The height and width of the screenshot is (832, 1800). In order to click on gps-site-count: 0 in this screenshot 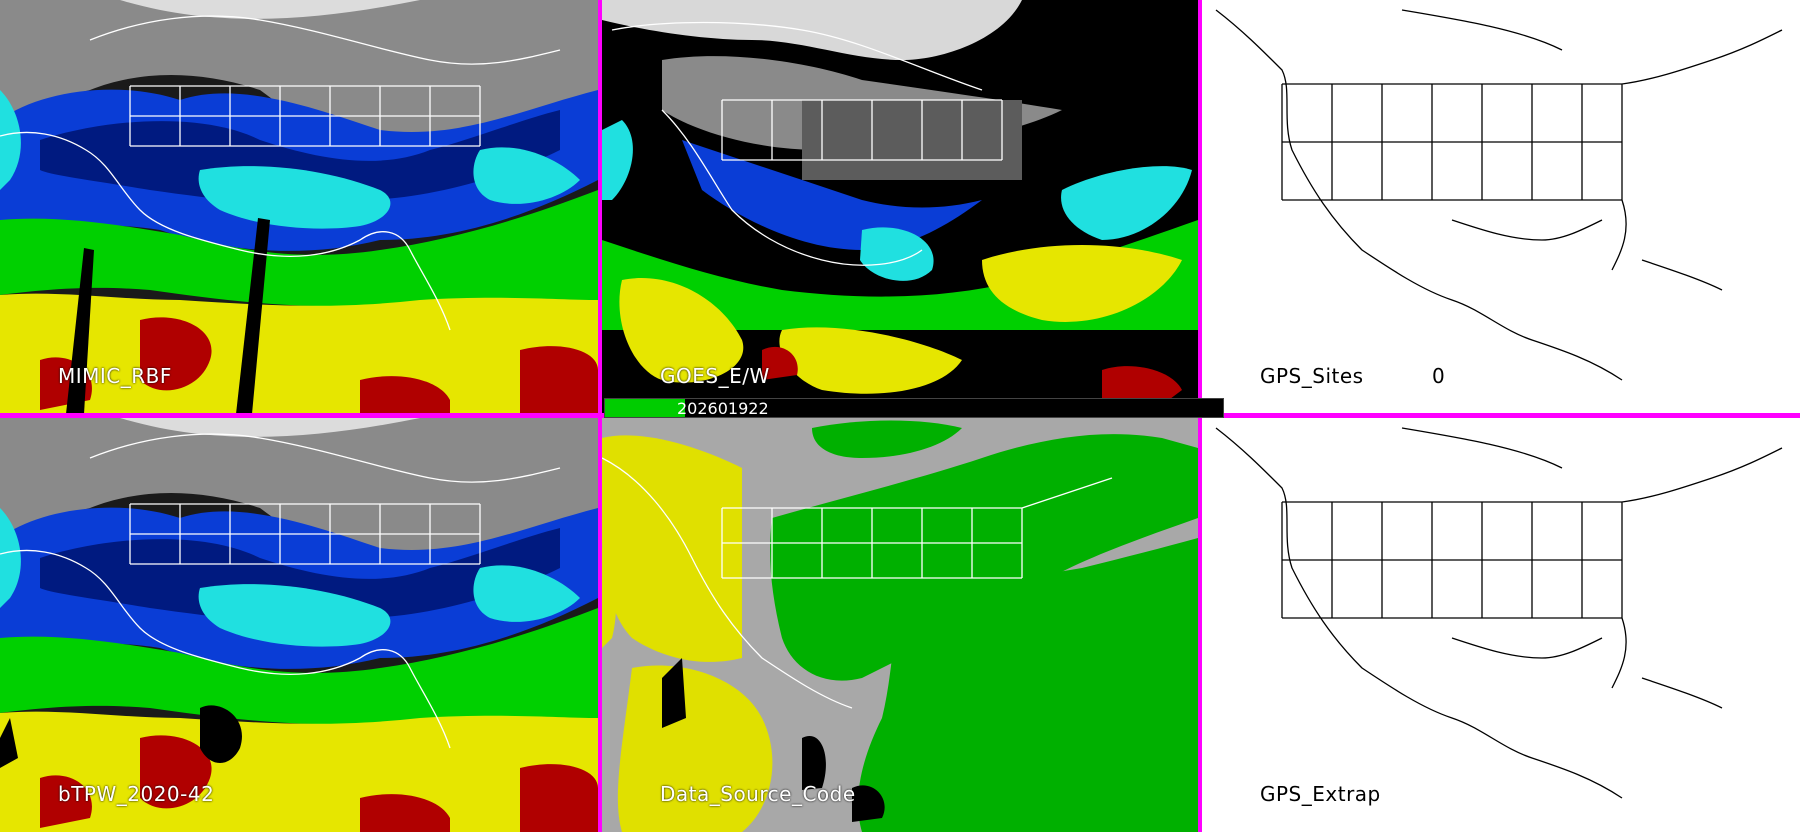, I will do `click(1438, 376)`.